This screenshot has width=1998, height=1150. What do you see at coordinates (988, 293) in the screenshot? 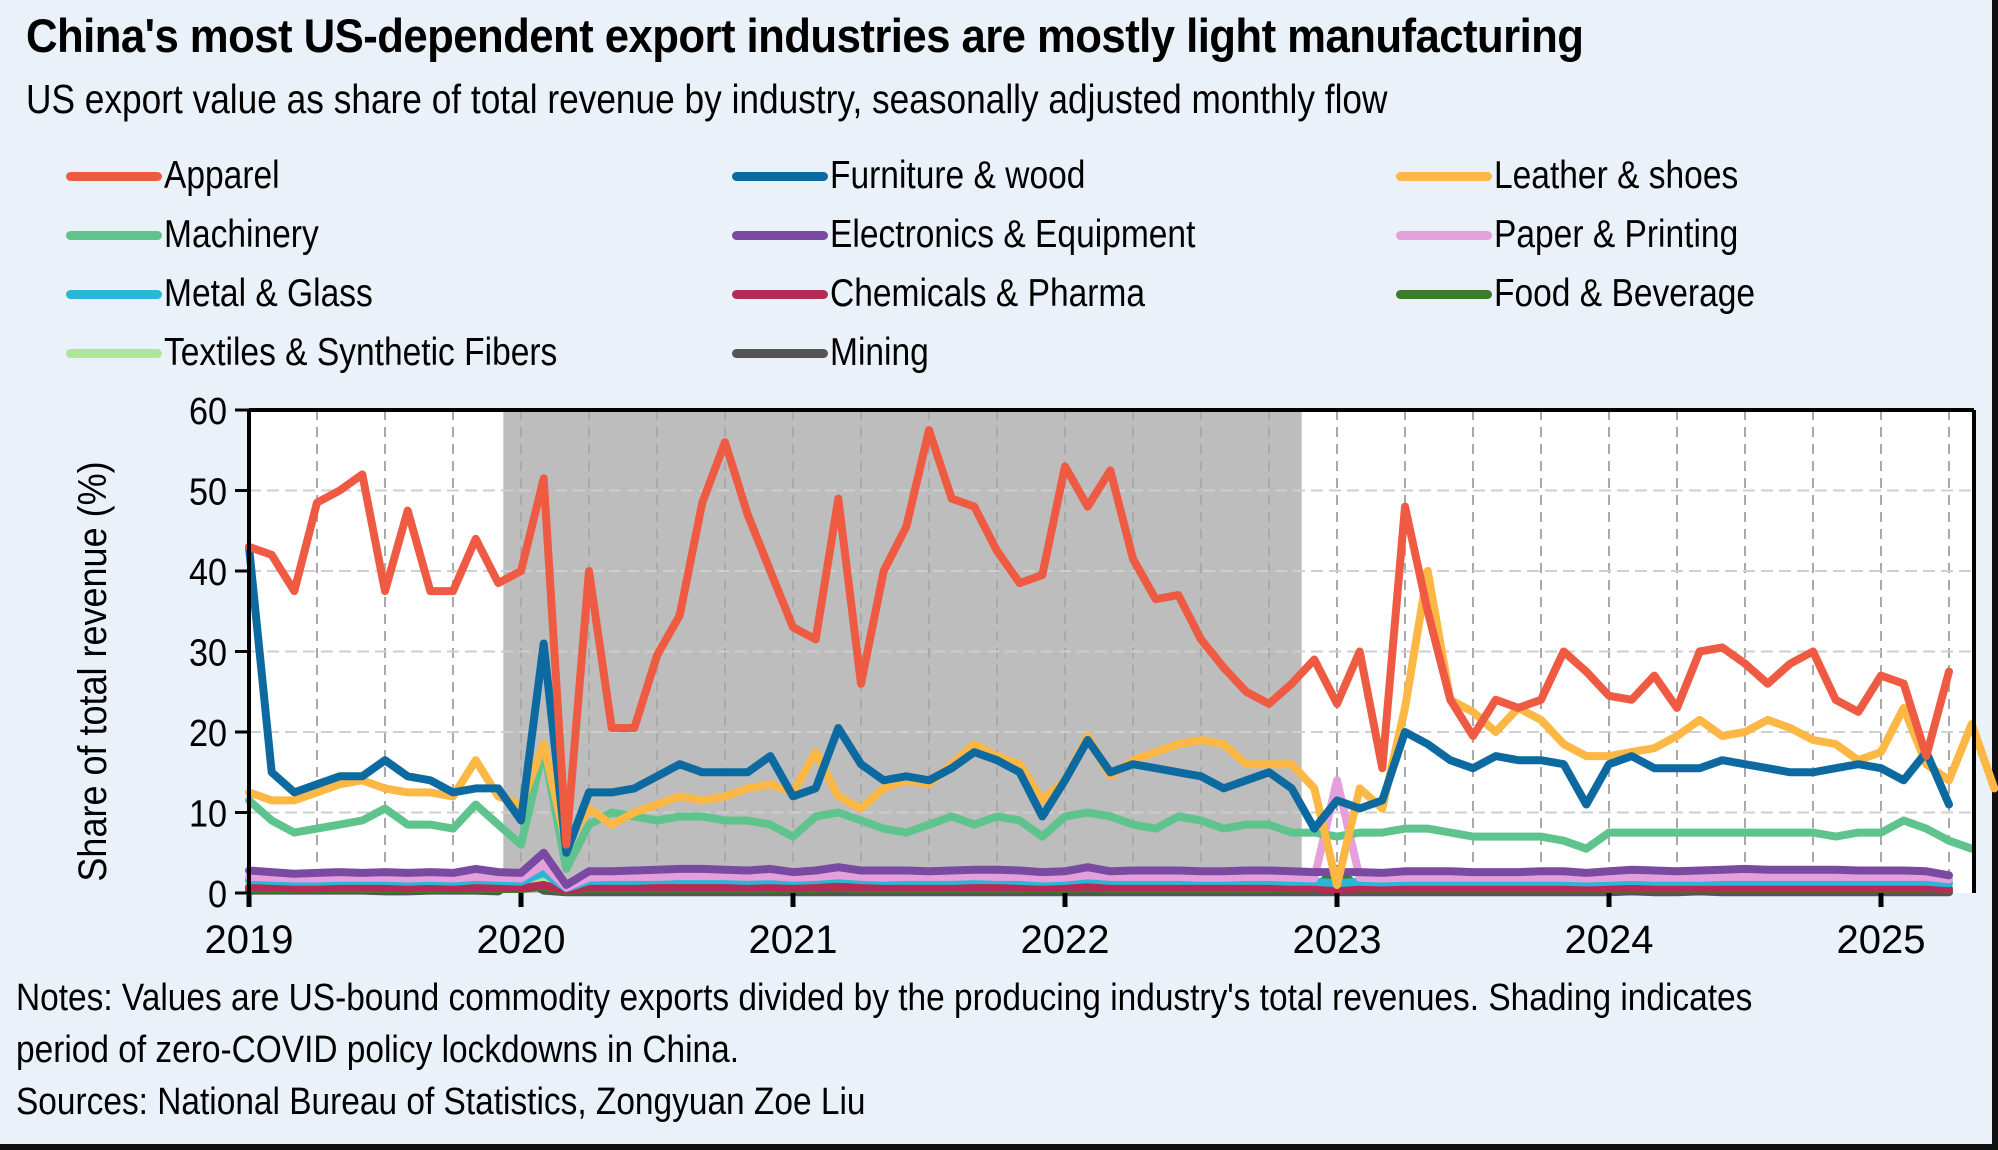
I see `legend-label: Chemicals & Pharma` at bounding box center [988, 293].